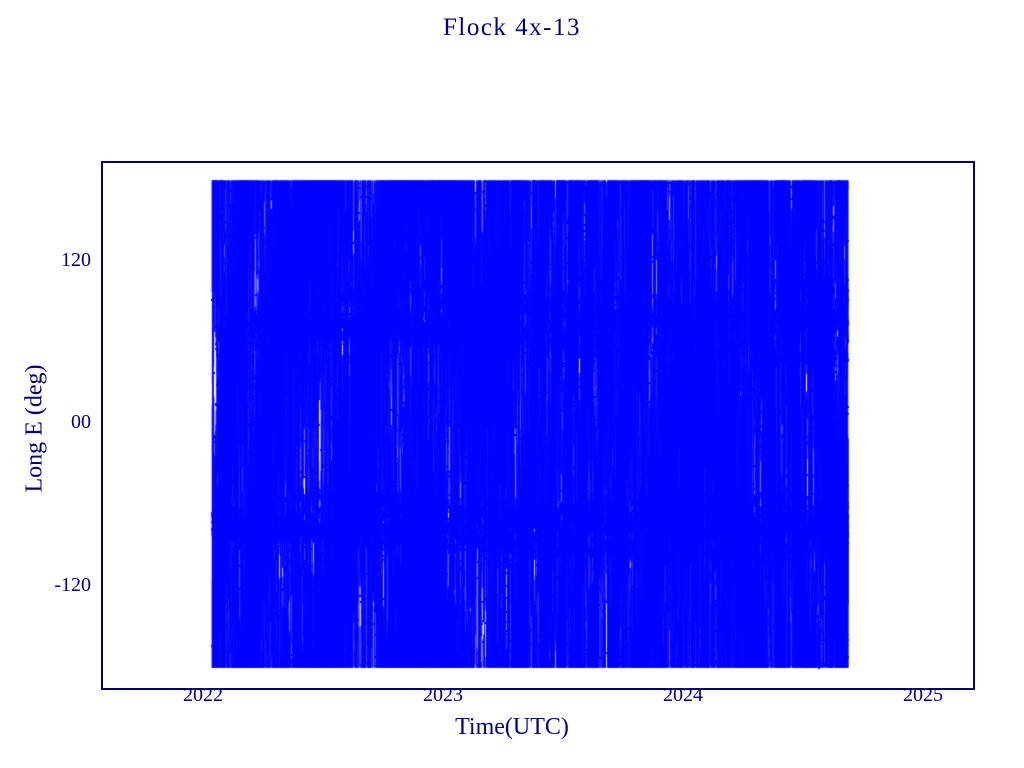 This screenshot has width=1024, height=768. What do you see at coordinates (76, 260) in the screenshot?
I see `y-tick-label: 120` at bounding box center [76, 260].